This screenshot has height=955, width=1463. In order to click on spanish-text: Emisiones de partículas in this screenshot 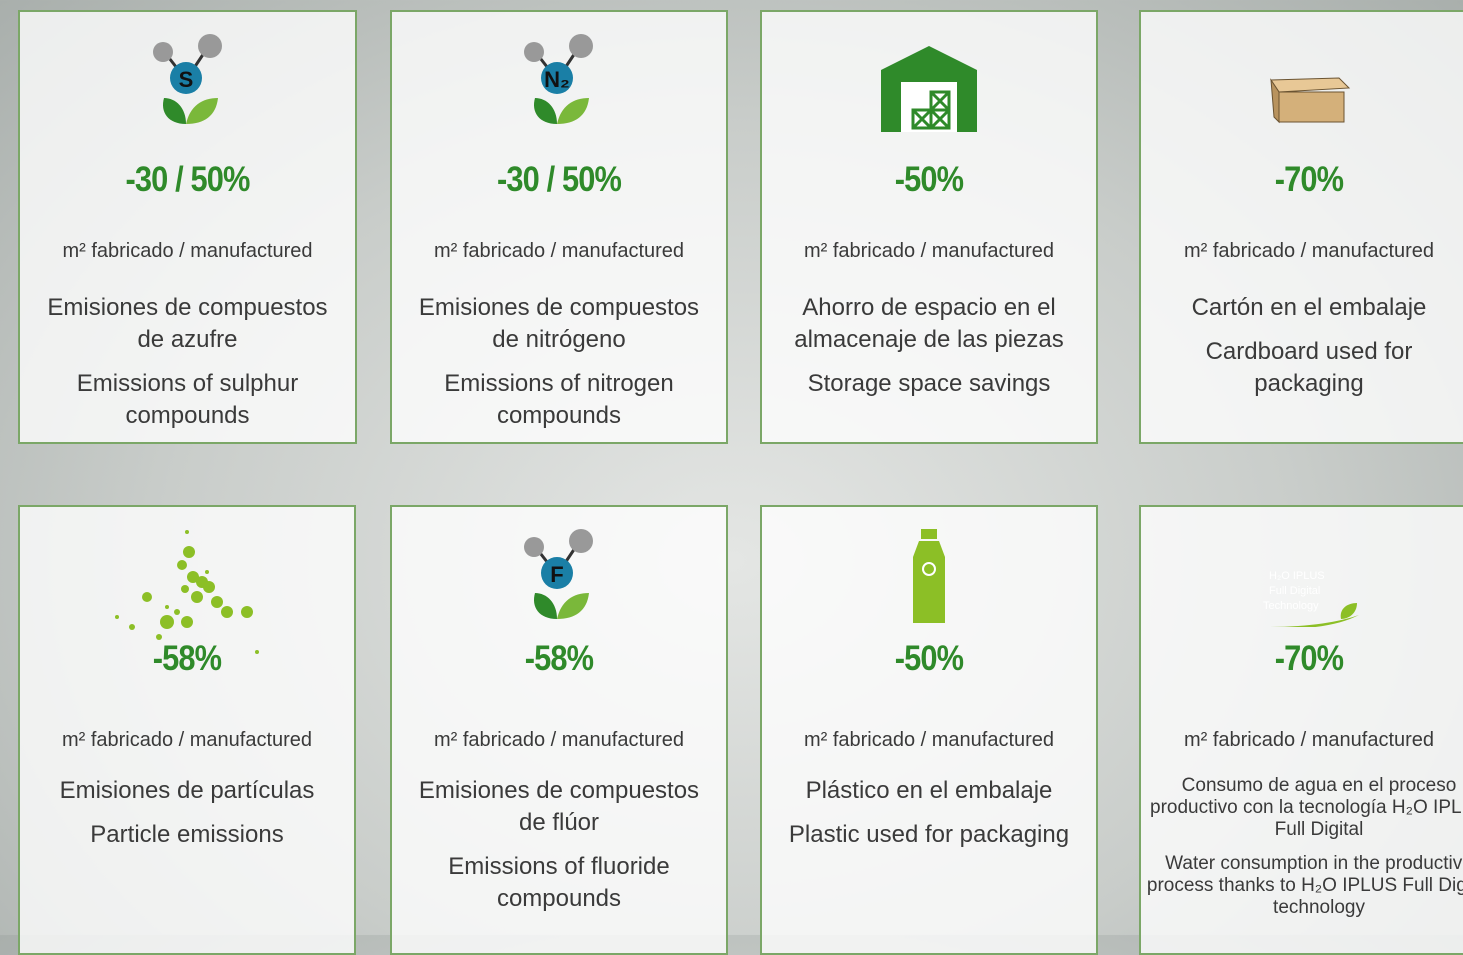, I will do `click(187, 790)`.